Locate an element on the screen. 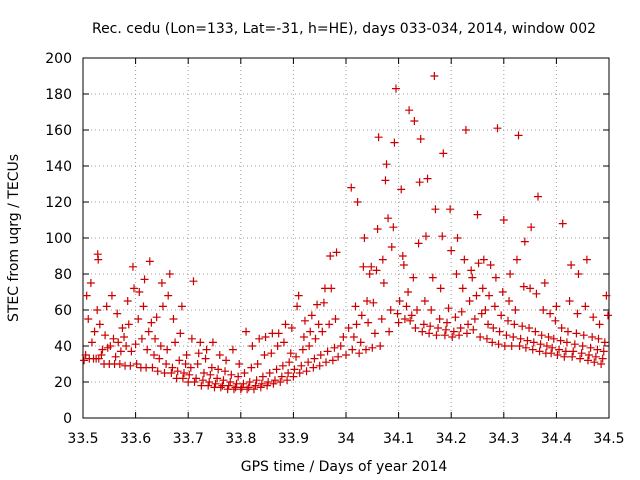  y-tick-label: 200 is located at coordinates (58, 59).